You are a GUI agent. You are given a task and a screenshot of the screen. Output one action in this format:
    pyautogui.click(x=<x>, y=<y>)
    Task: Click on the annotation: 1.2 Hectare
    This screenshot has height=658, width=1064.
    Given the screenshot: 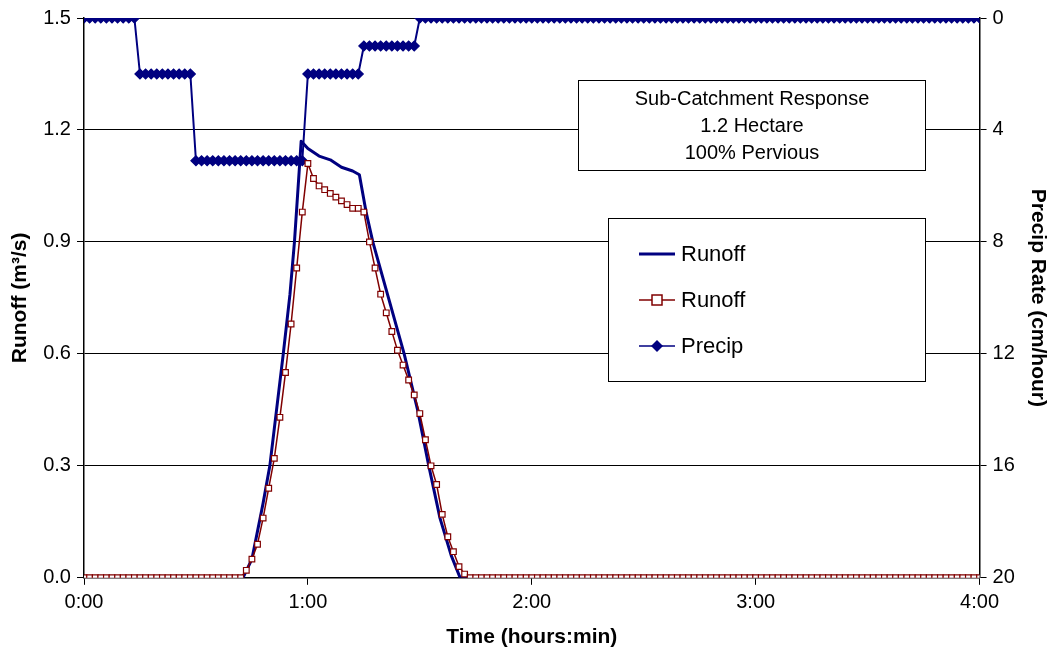 What is the action you would take?
    pyautogui.click(x=752, y=125)
    